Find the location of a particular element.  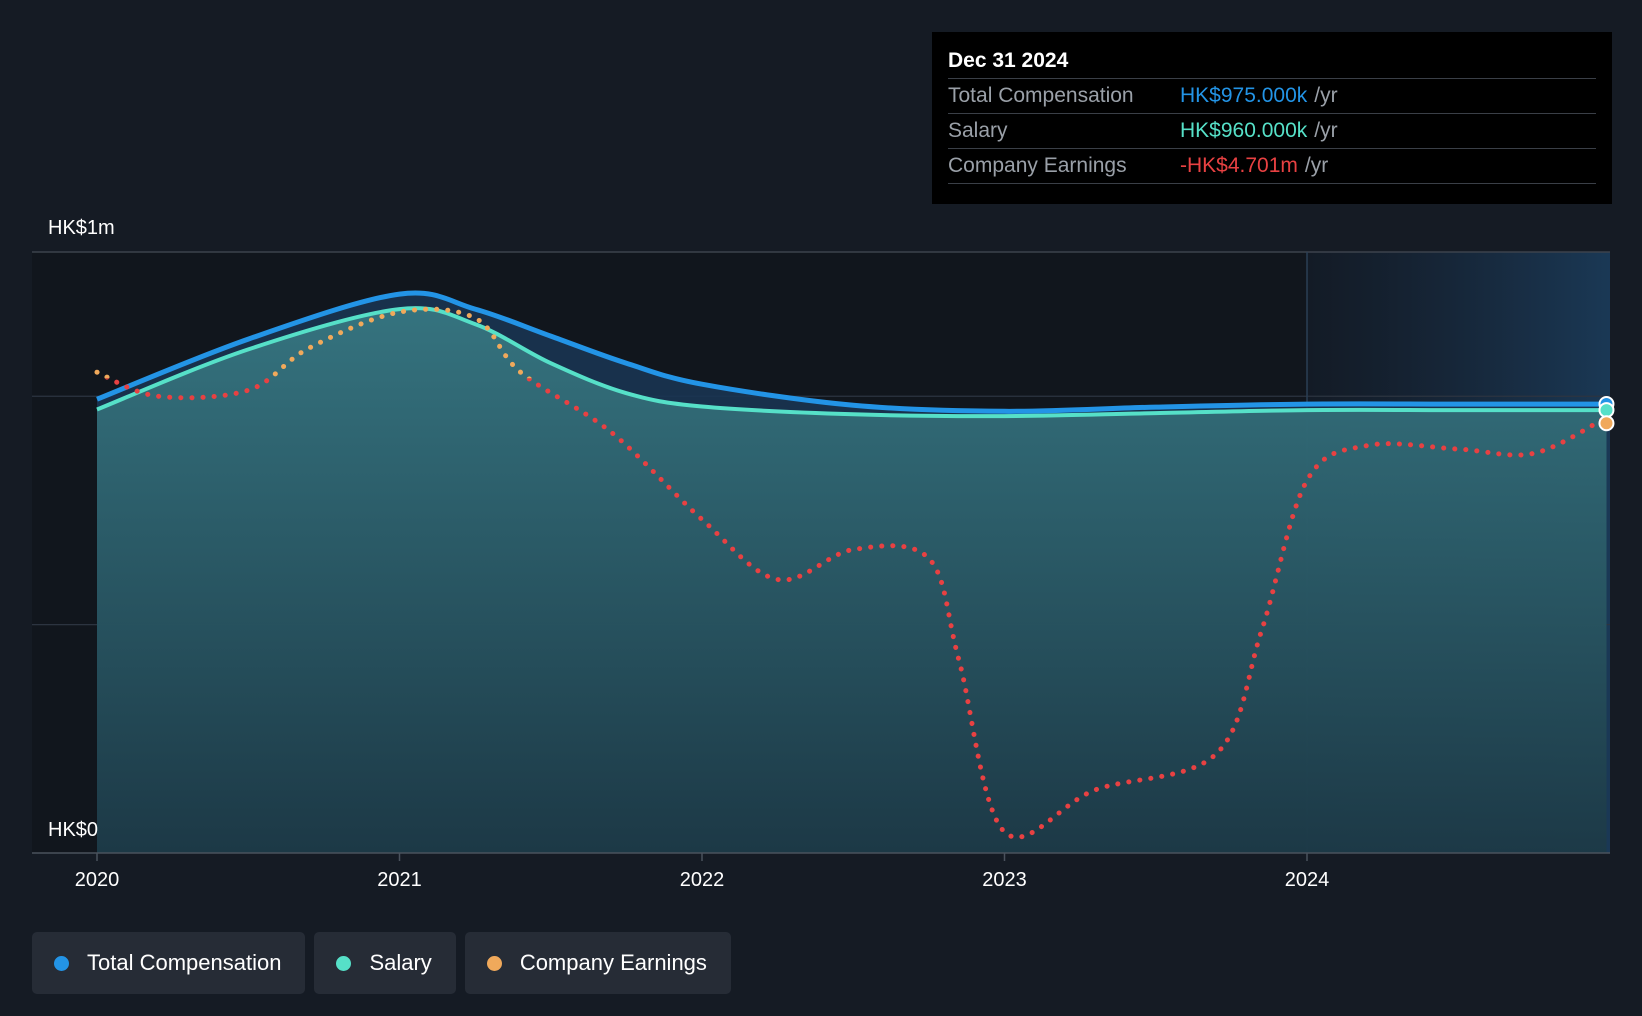

x-tick-label: 2023 is located at coordinates (1004, 880).